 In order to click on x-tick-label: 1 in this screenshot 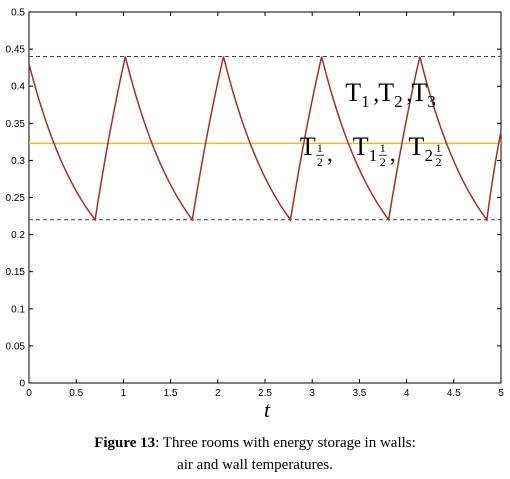, I will do `click(124, 393)`.